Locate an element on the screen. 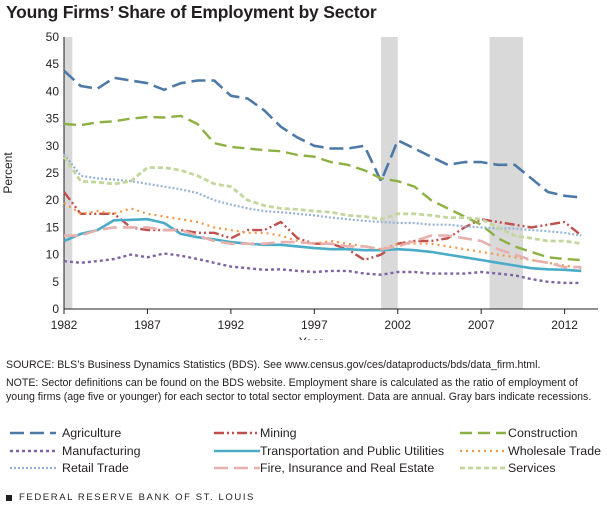  series-line-wholesale-trade is located at coordinates (322, 235).